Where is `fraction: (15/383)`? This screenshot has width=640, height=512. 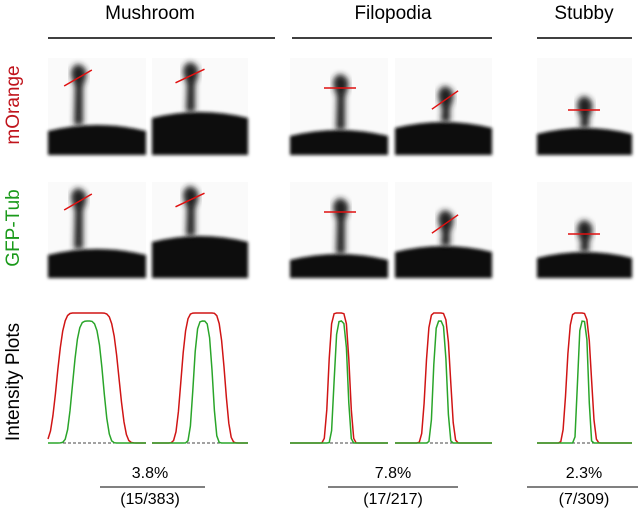 fraction: (15/383) is located at coordinates (150, 499).